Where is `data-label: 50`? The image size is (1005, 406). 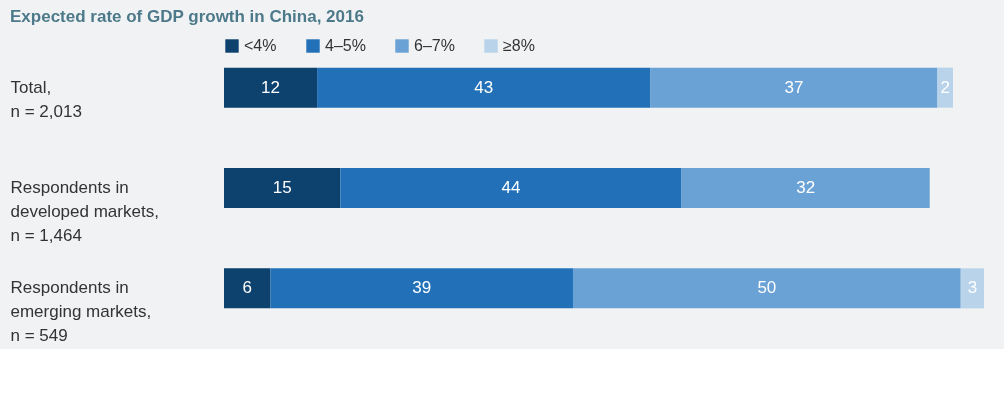
data-label: 50 is located at coordinates (767, 288).